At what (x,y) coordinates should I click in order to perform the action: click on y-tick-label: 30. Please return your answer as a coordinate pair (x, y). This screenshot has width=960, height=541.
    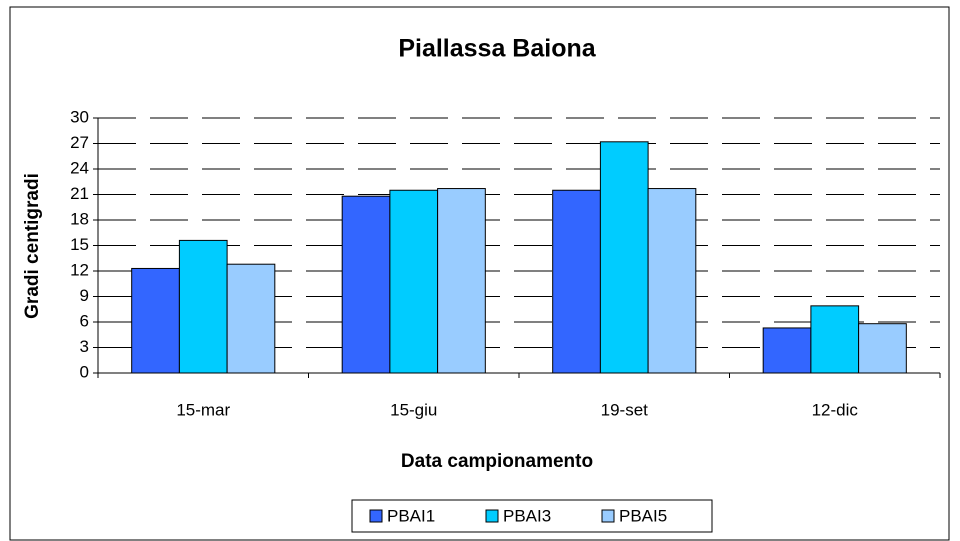
    Looking at the image, I should click on (79, 116).